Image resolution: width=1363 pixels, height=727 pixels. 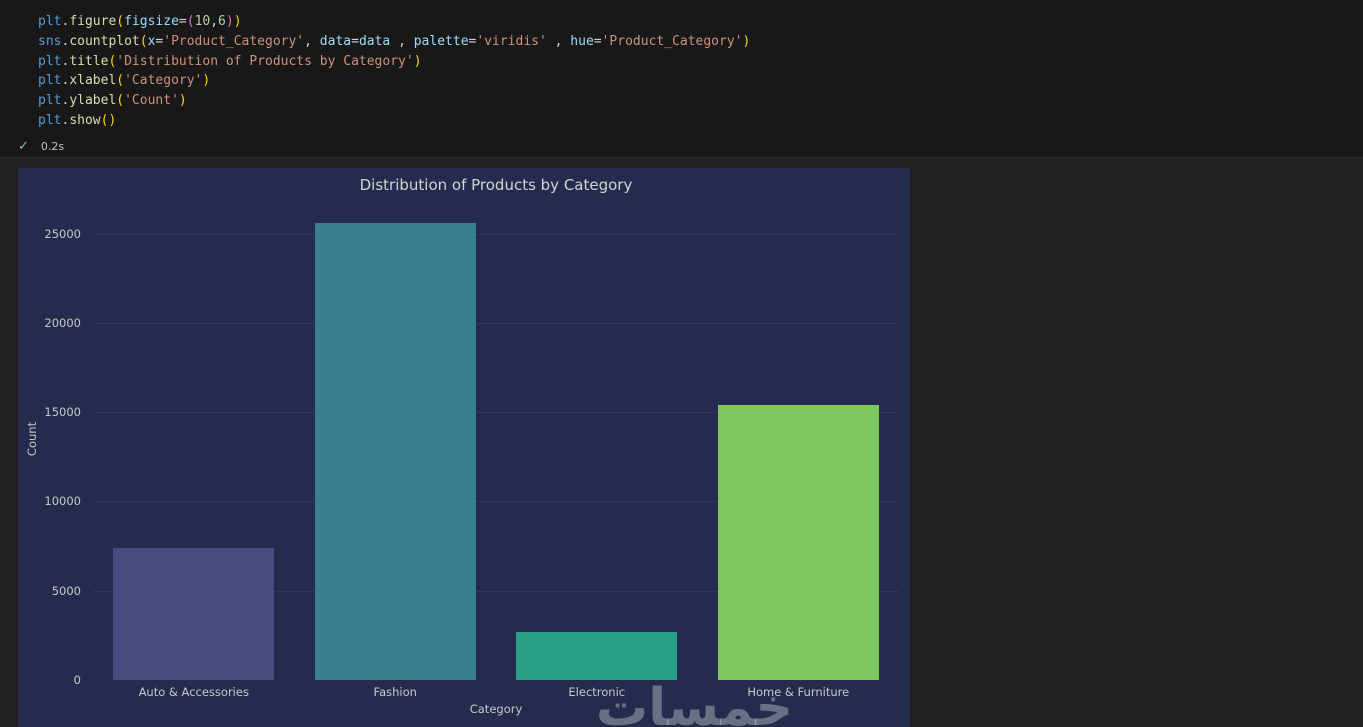 What do you see at coordinates (66, 590) in the screenshot?
I see `y-tick-label: 5000` at bounding box center [66, 590].